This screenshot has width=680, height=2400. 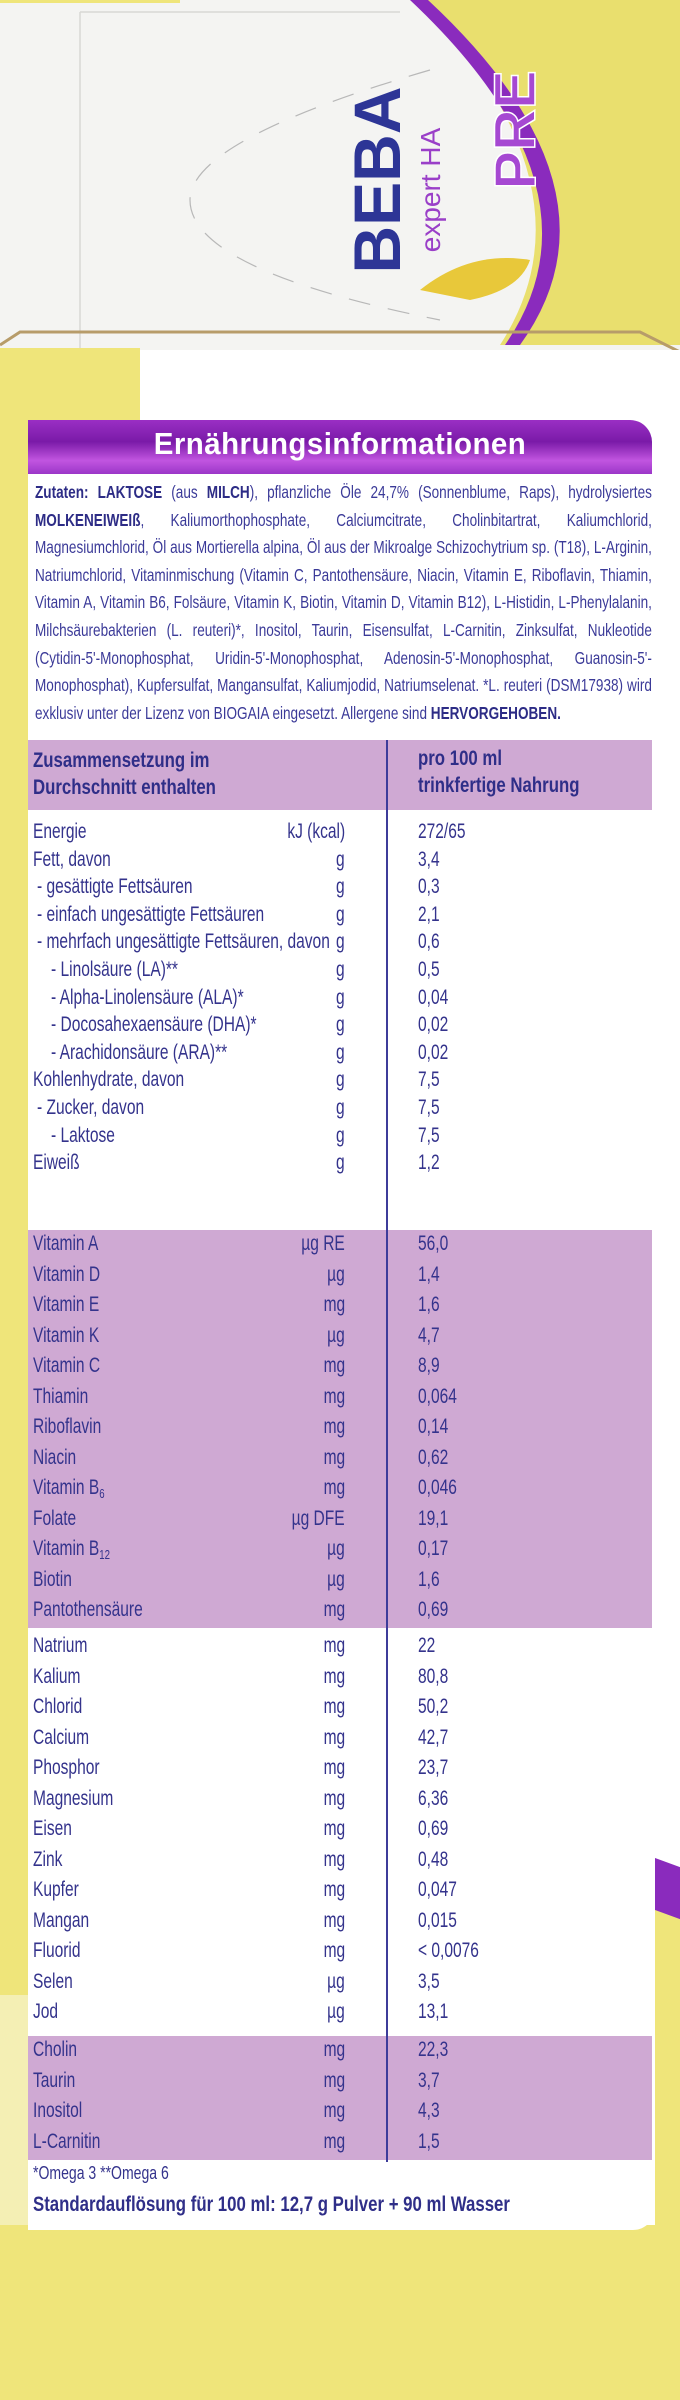 I want to click on table-row: Energie kJ (kcal) 272/65, so click(x=340, y=834).